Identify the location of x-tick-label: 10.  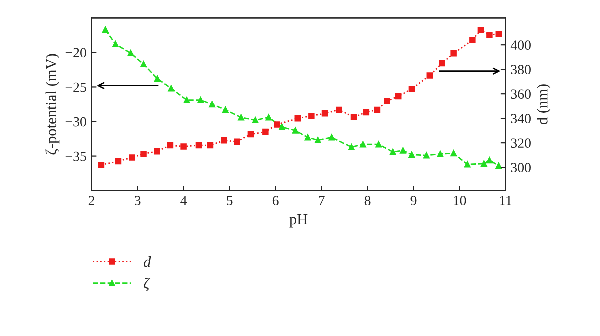
(460, 201).